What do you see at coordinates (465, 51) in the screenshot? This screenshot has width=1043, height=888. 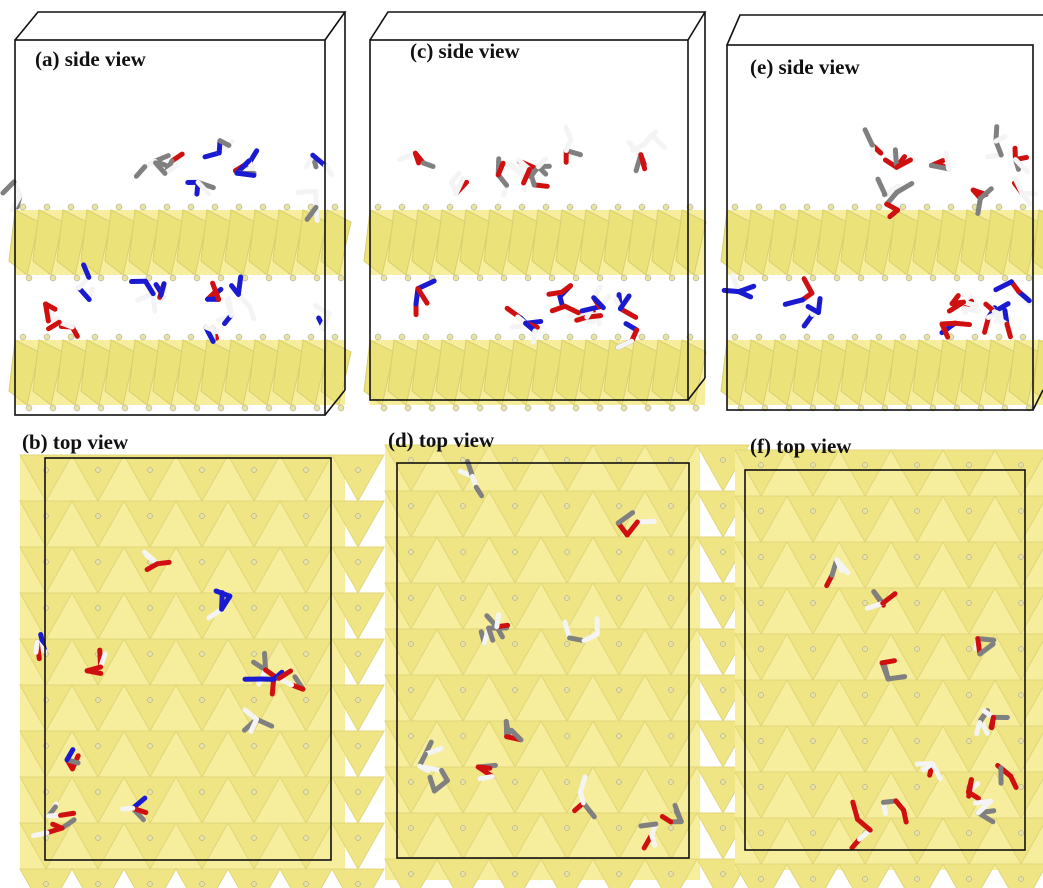 I see `panel-label: (c) side view` at bounding box center [465, 51].